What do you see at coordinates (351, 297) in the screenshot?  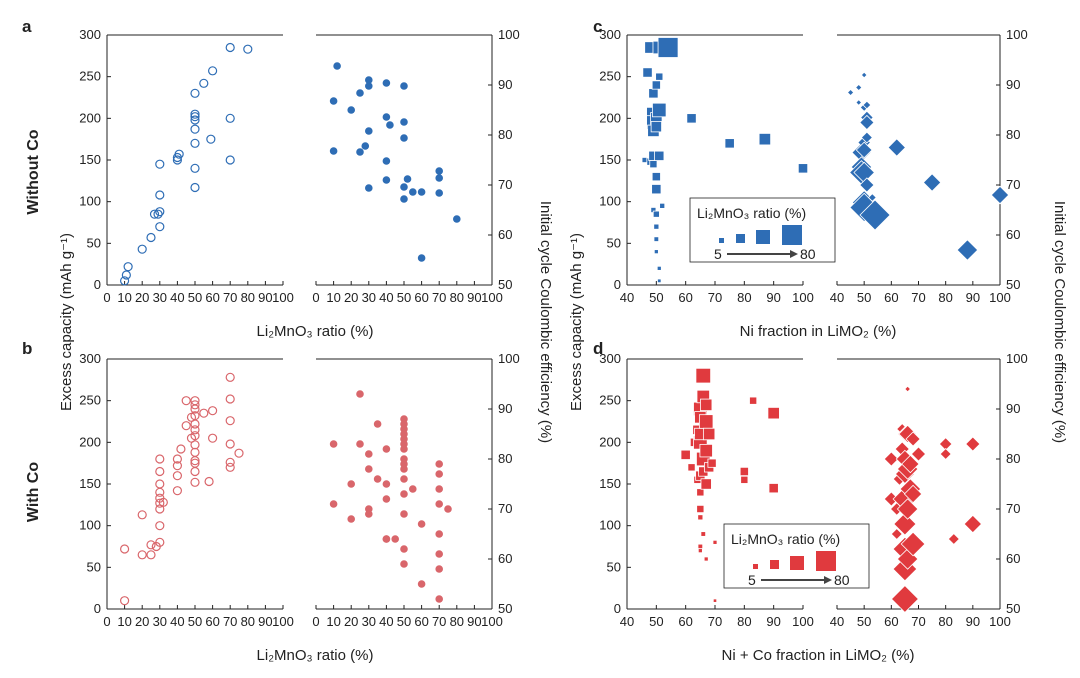 I see `x-tick-label: 20` at bounding box center [351, 297].